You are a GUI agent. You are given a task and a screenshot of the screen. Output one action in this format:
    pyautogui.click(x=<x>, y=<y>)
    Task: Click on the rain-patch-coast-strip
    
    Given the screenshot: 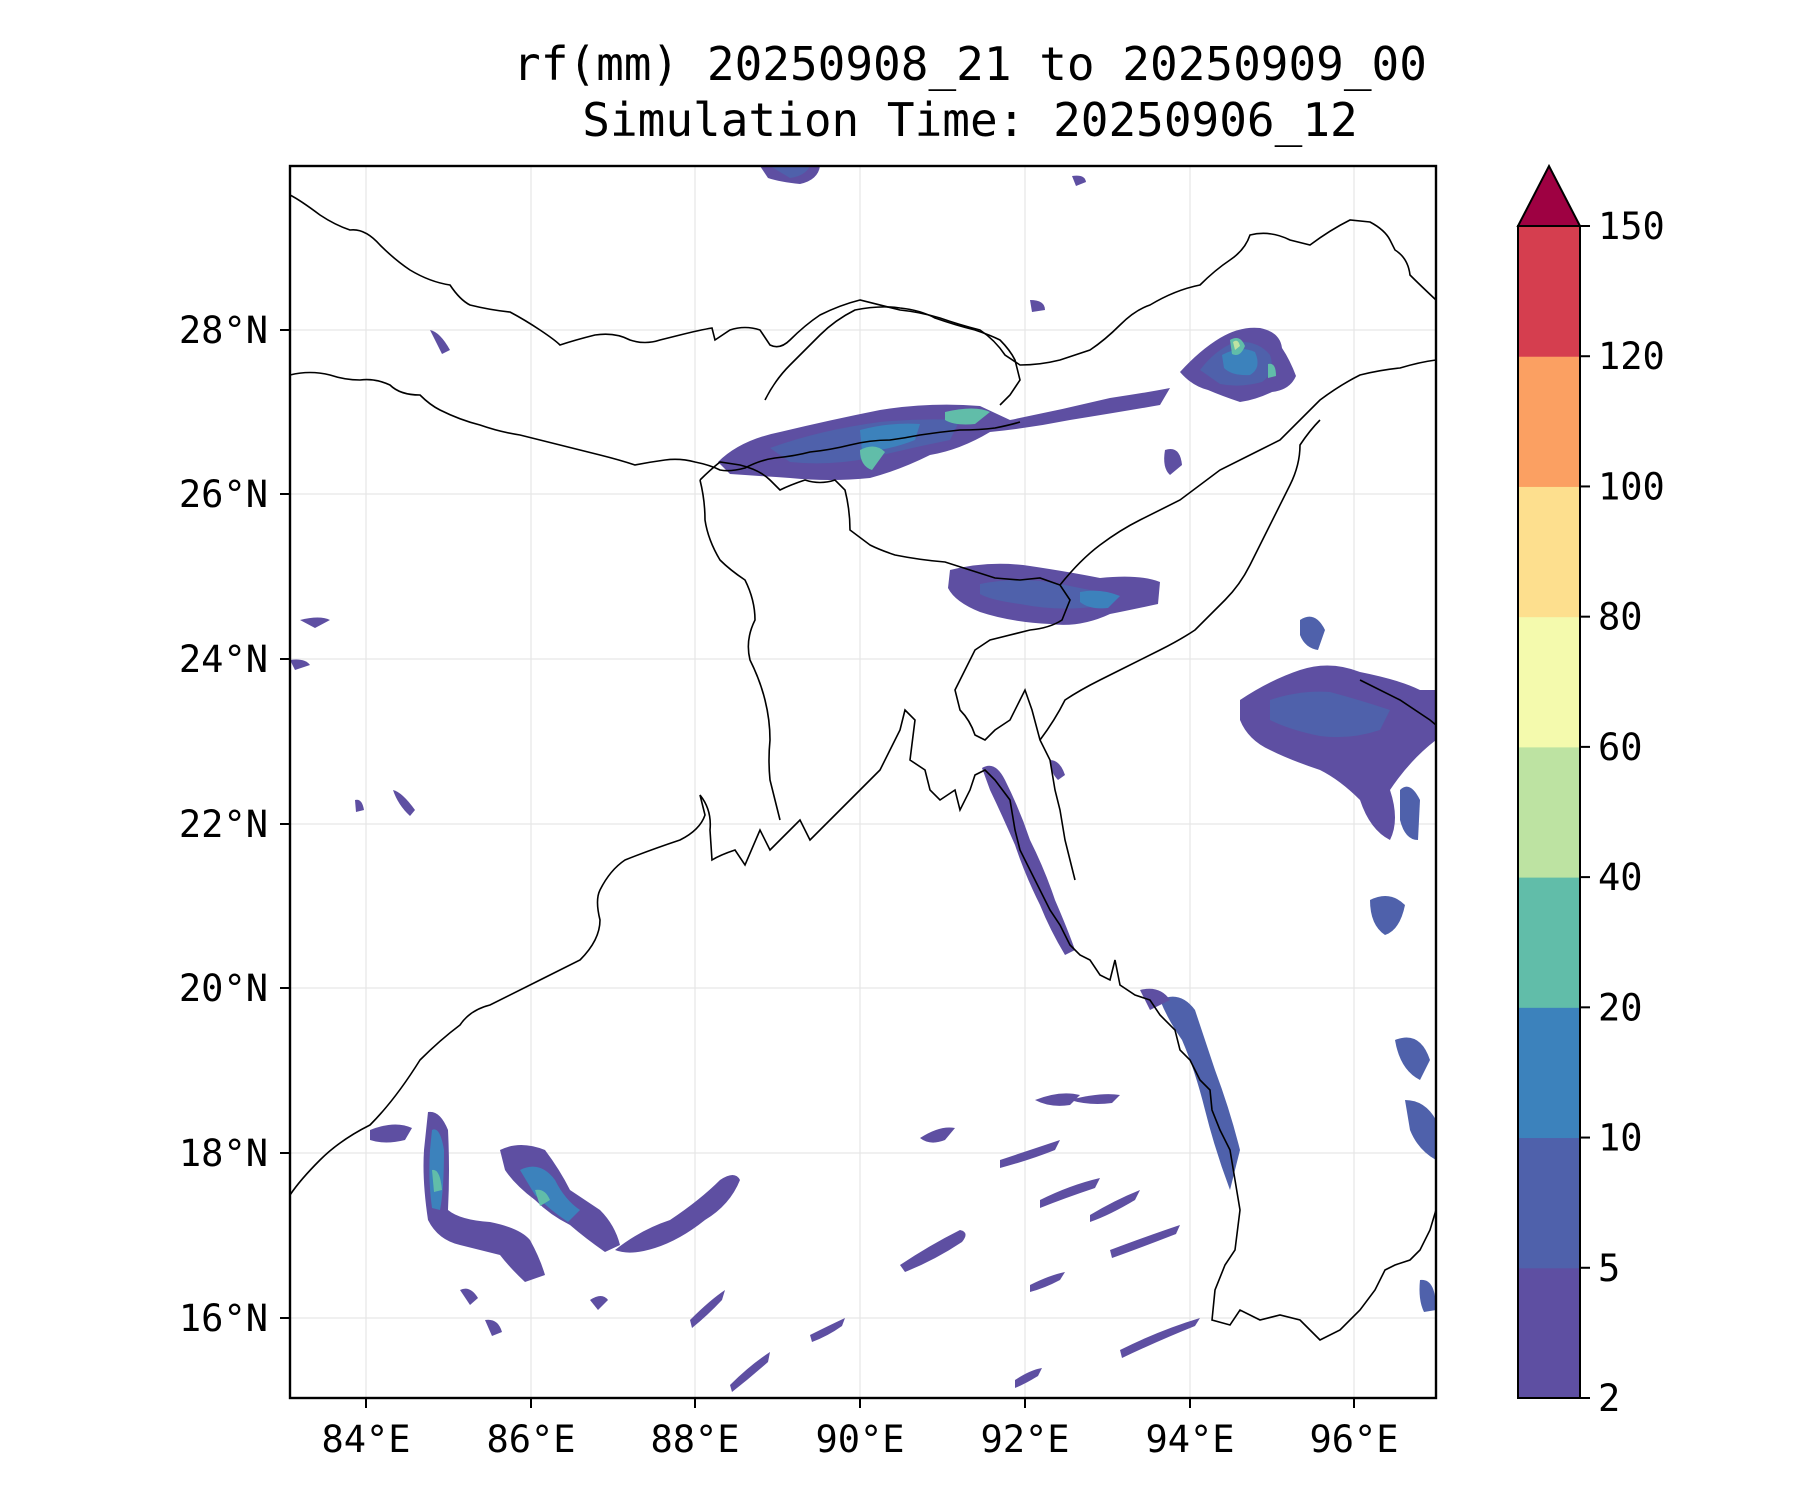 What is the action you would take?
    pyautogui.click(x=1028, y=860)
    